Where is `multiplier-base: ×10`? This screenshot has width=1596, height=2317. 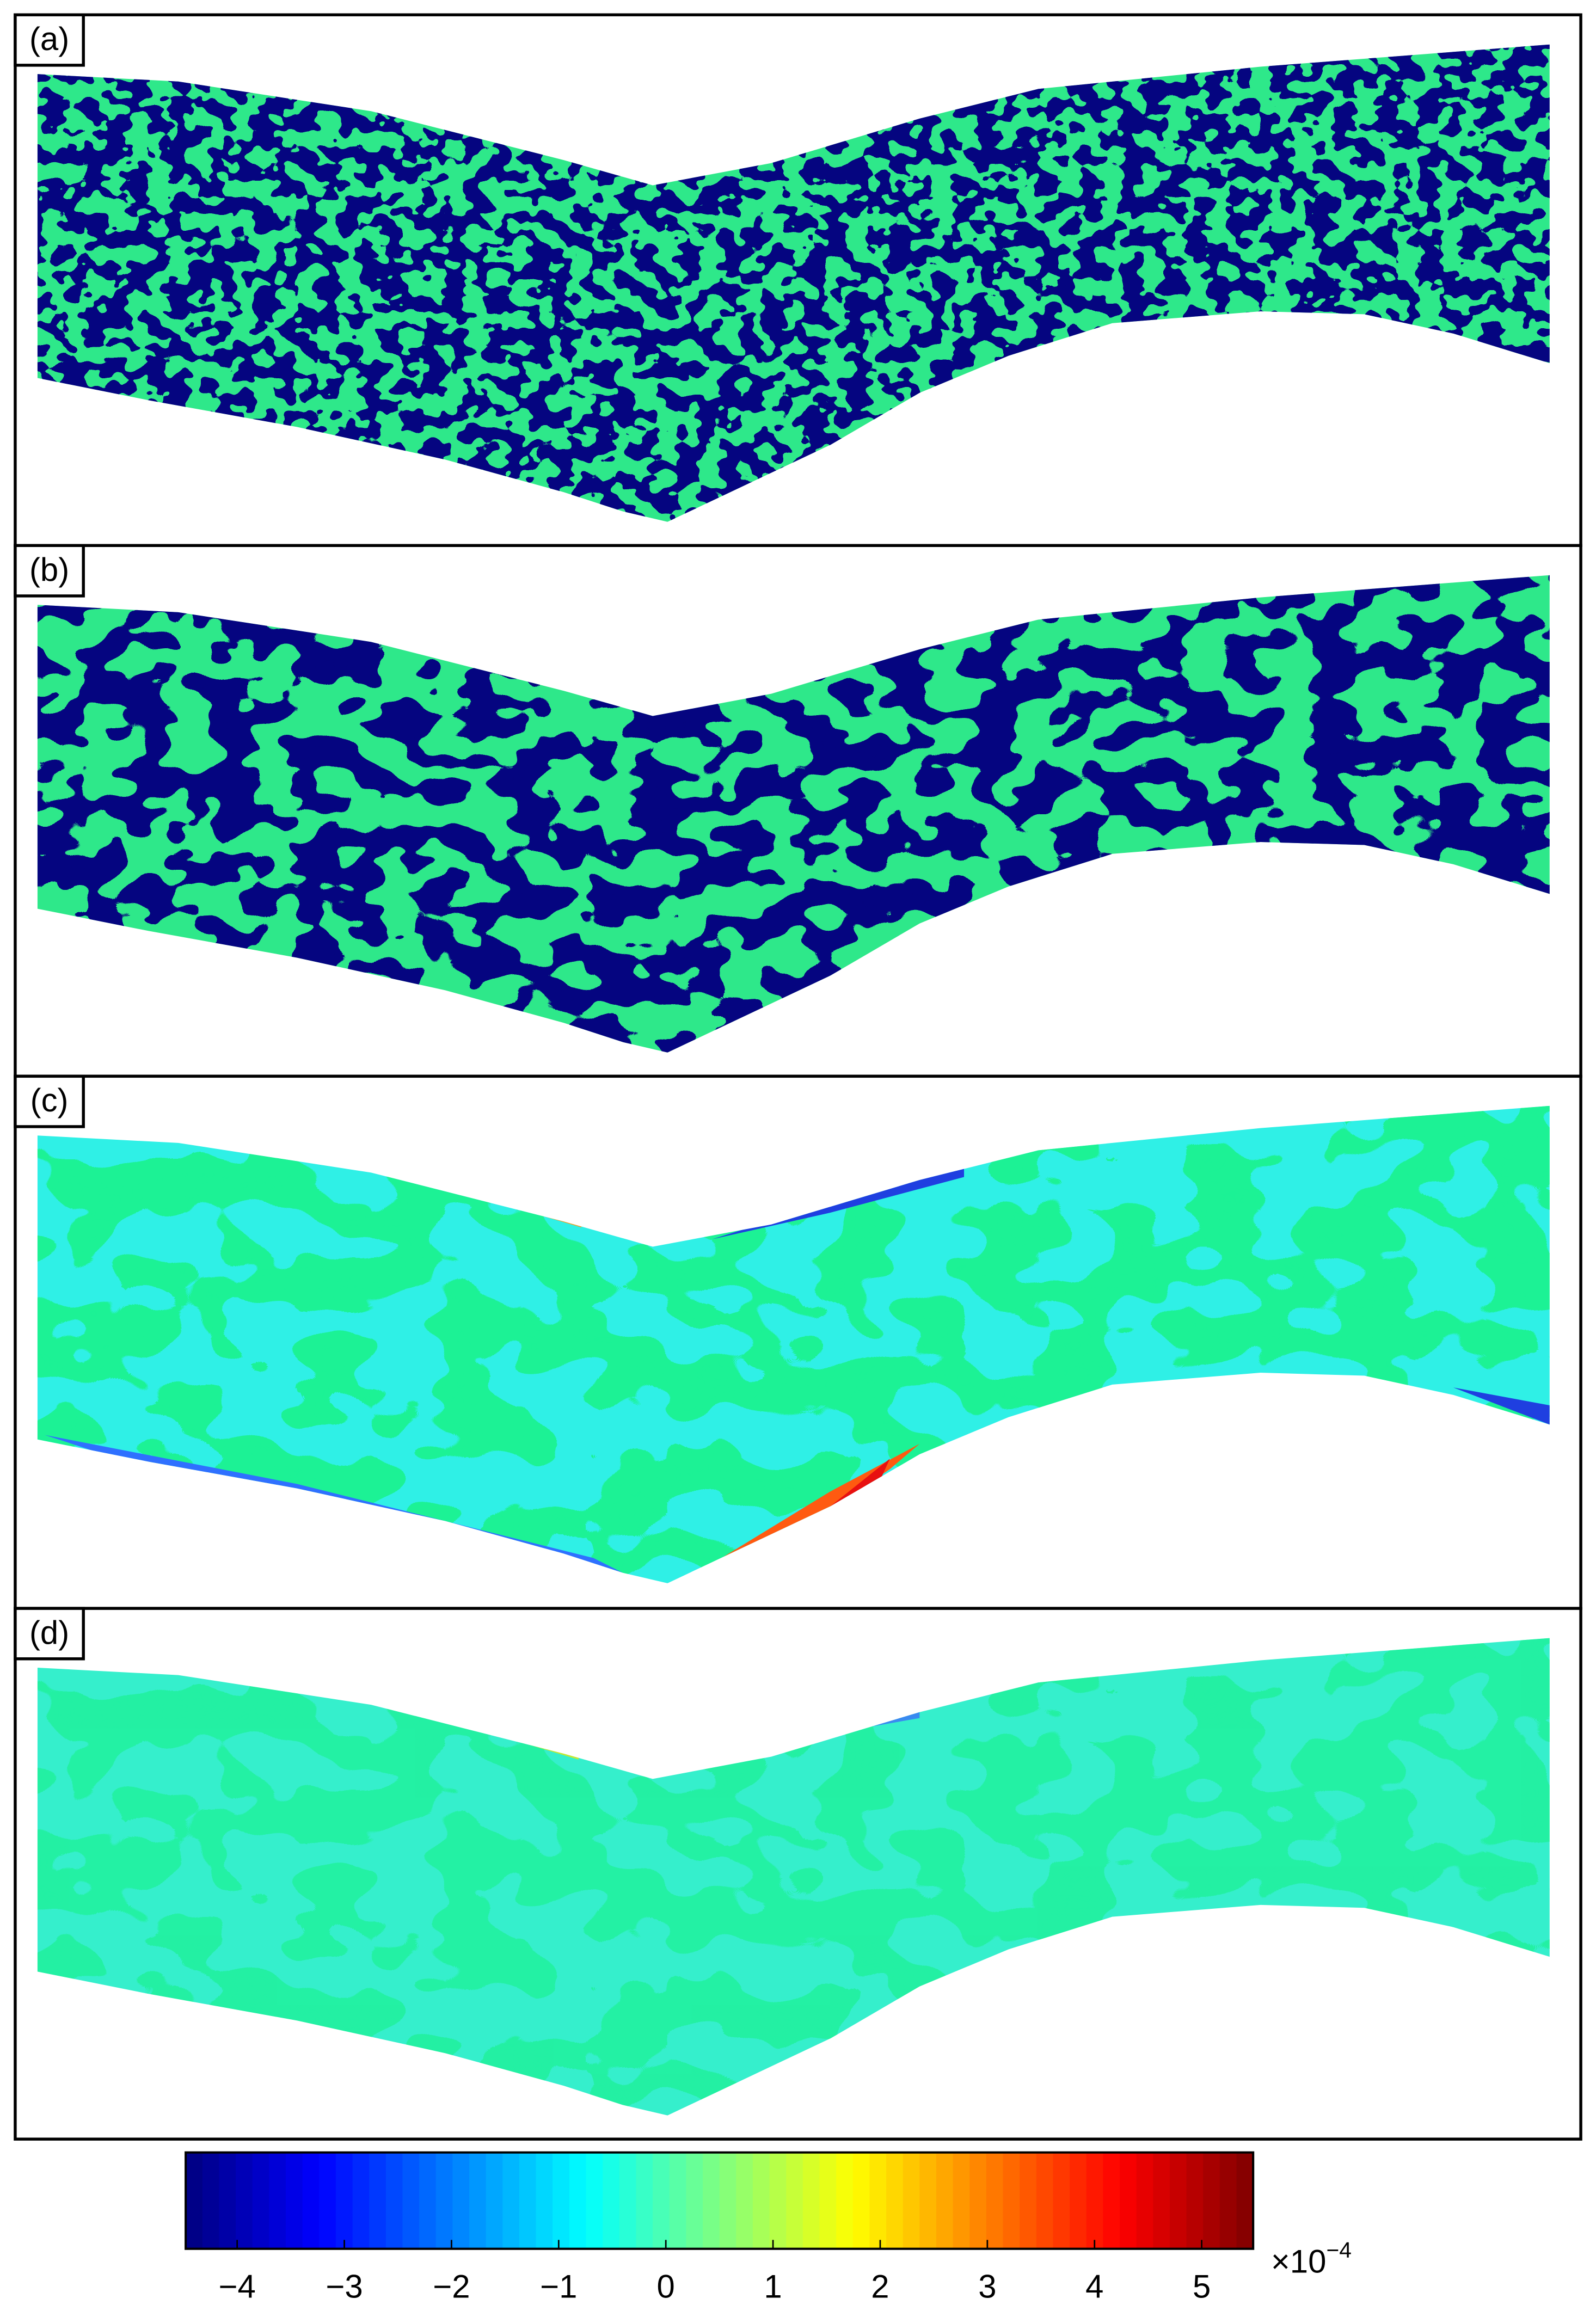 multiplier-base: ×10 is located at coordinates (1299, 2261).